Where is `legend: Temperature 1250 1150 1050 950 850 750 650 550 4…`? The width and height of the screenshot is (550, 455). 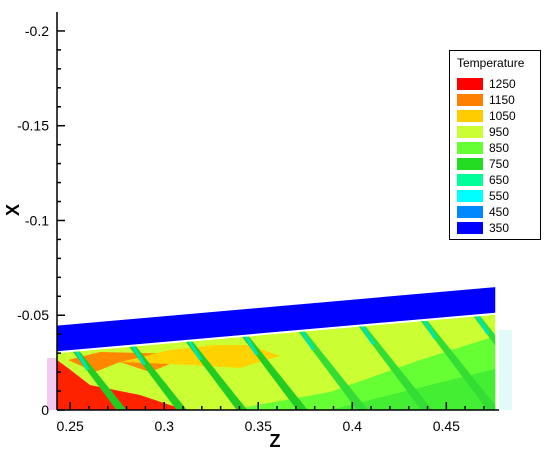 legend: Temperature 1250 1150 1050 950 850 750 650 550 4… is located at coordinates (495, 145).